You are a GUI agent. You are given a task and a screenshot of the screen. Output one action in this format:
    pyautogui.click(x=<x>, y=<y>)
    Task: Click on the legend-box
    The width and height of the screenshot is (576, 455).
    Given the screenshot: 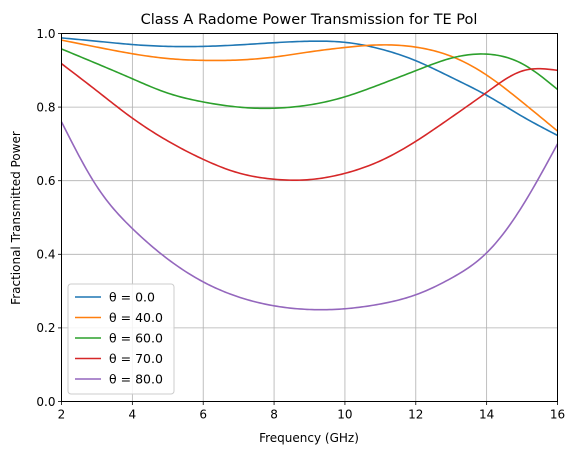 What is the action you would take?
    pyautogui.click(x=121, y=339)
    